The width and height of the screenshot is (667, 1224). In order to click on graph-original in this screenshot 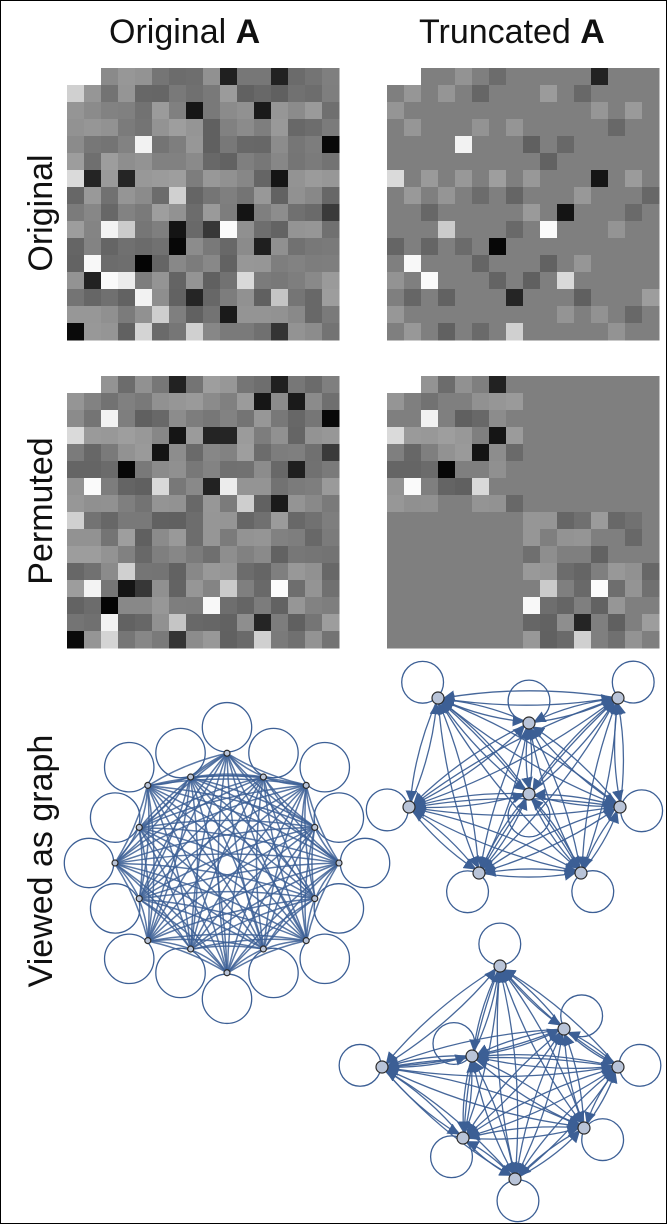, I will do `click(226, 863)`.